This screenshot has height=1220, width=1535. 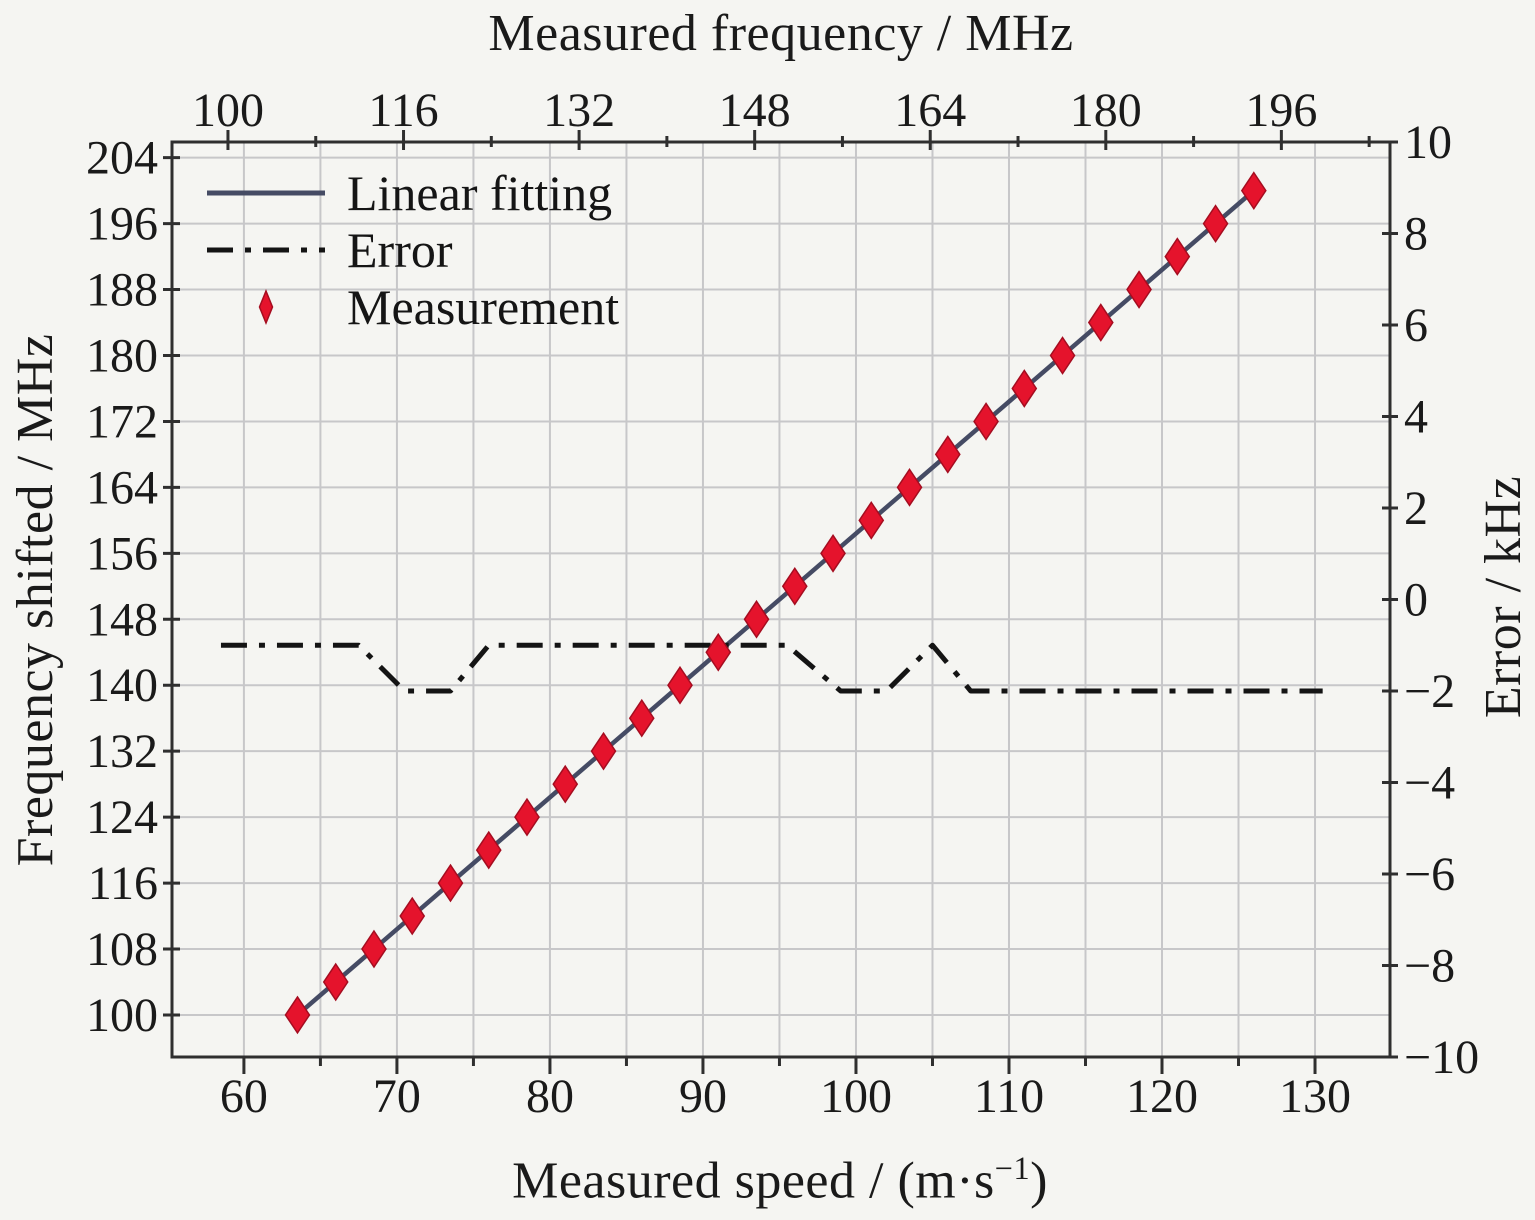 I want to click on svg-text: 140, so click(x=122, y=685).